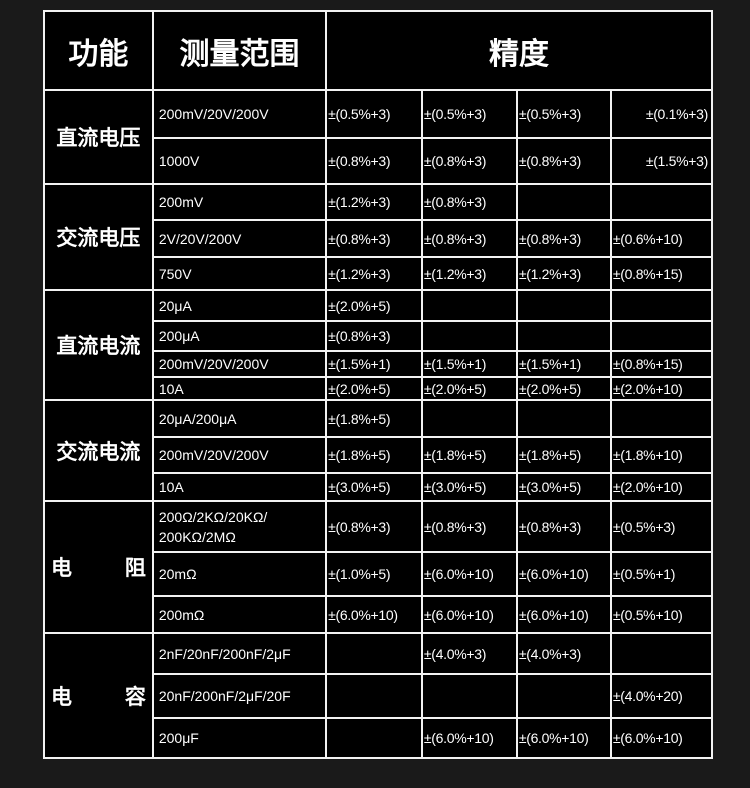 The width and height of the screenshot is (750, 788). Describe the element at coordinates (239, 653) in the screenshot. I see `range-cell: 2nF/20nF/200nF/2μF` at that location.